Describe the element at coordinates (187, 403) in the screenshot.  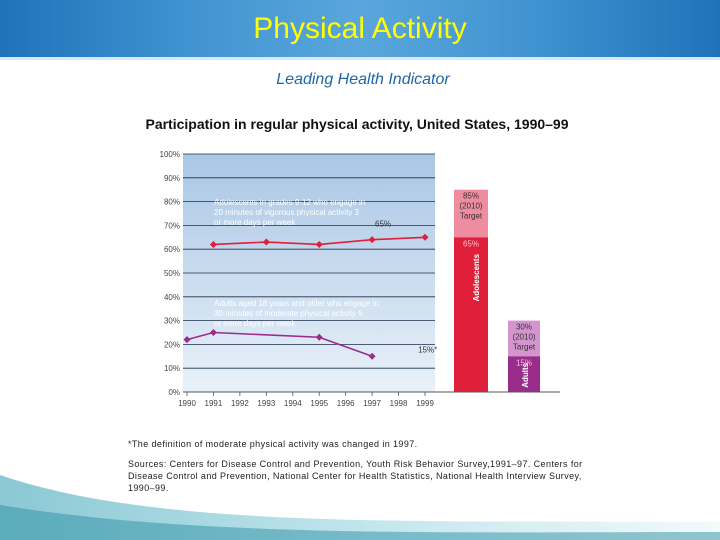
I see `x-tick-label: 1990` at that location.